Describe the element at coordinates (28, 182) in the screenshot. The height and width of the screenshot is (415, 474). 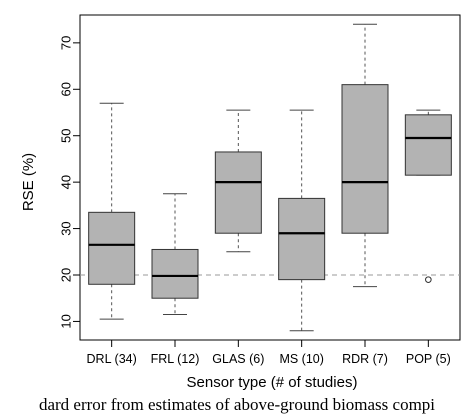
I see `y-axis-title: RSE (%)` at that location.